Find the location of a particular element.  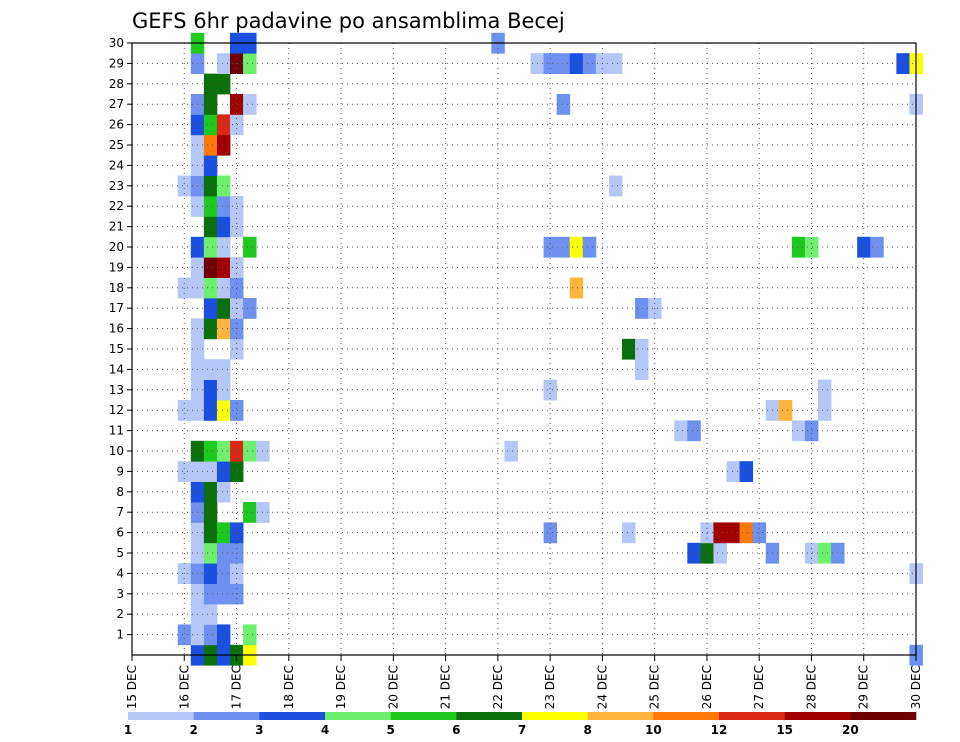

y-tick-label: 12 is located at coordinates (116, 410).